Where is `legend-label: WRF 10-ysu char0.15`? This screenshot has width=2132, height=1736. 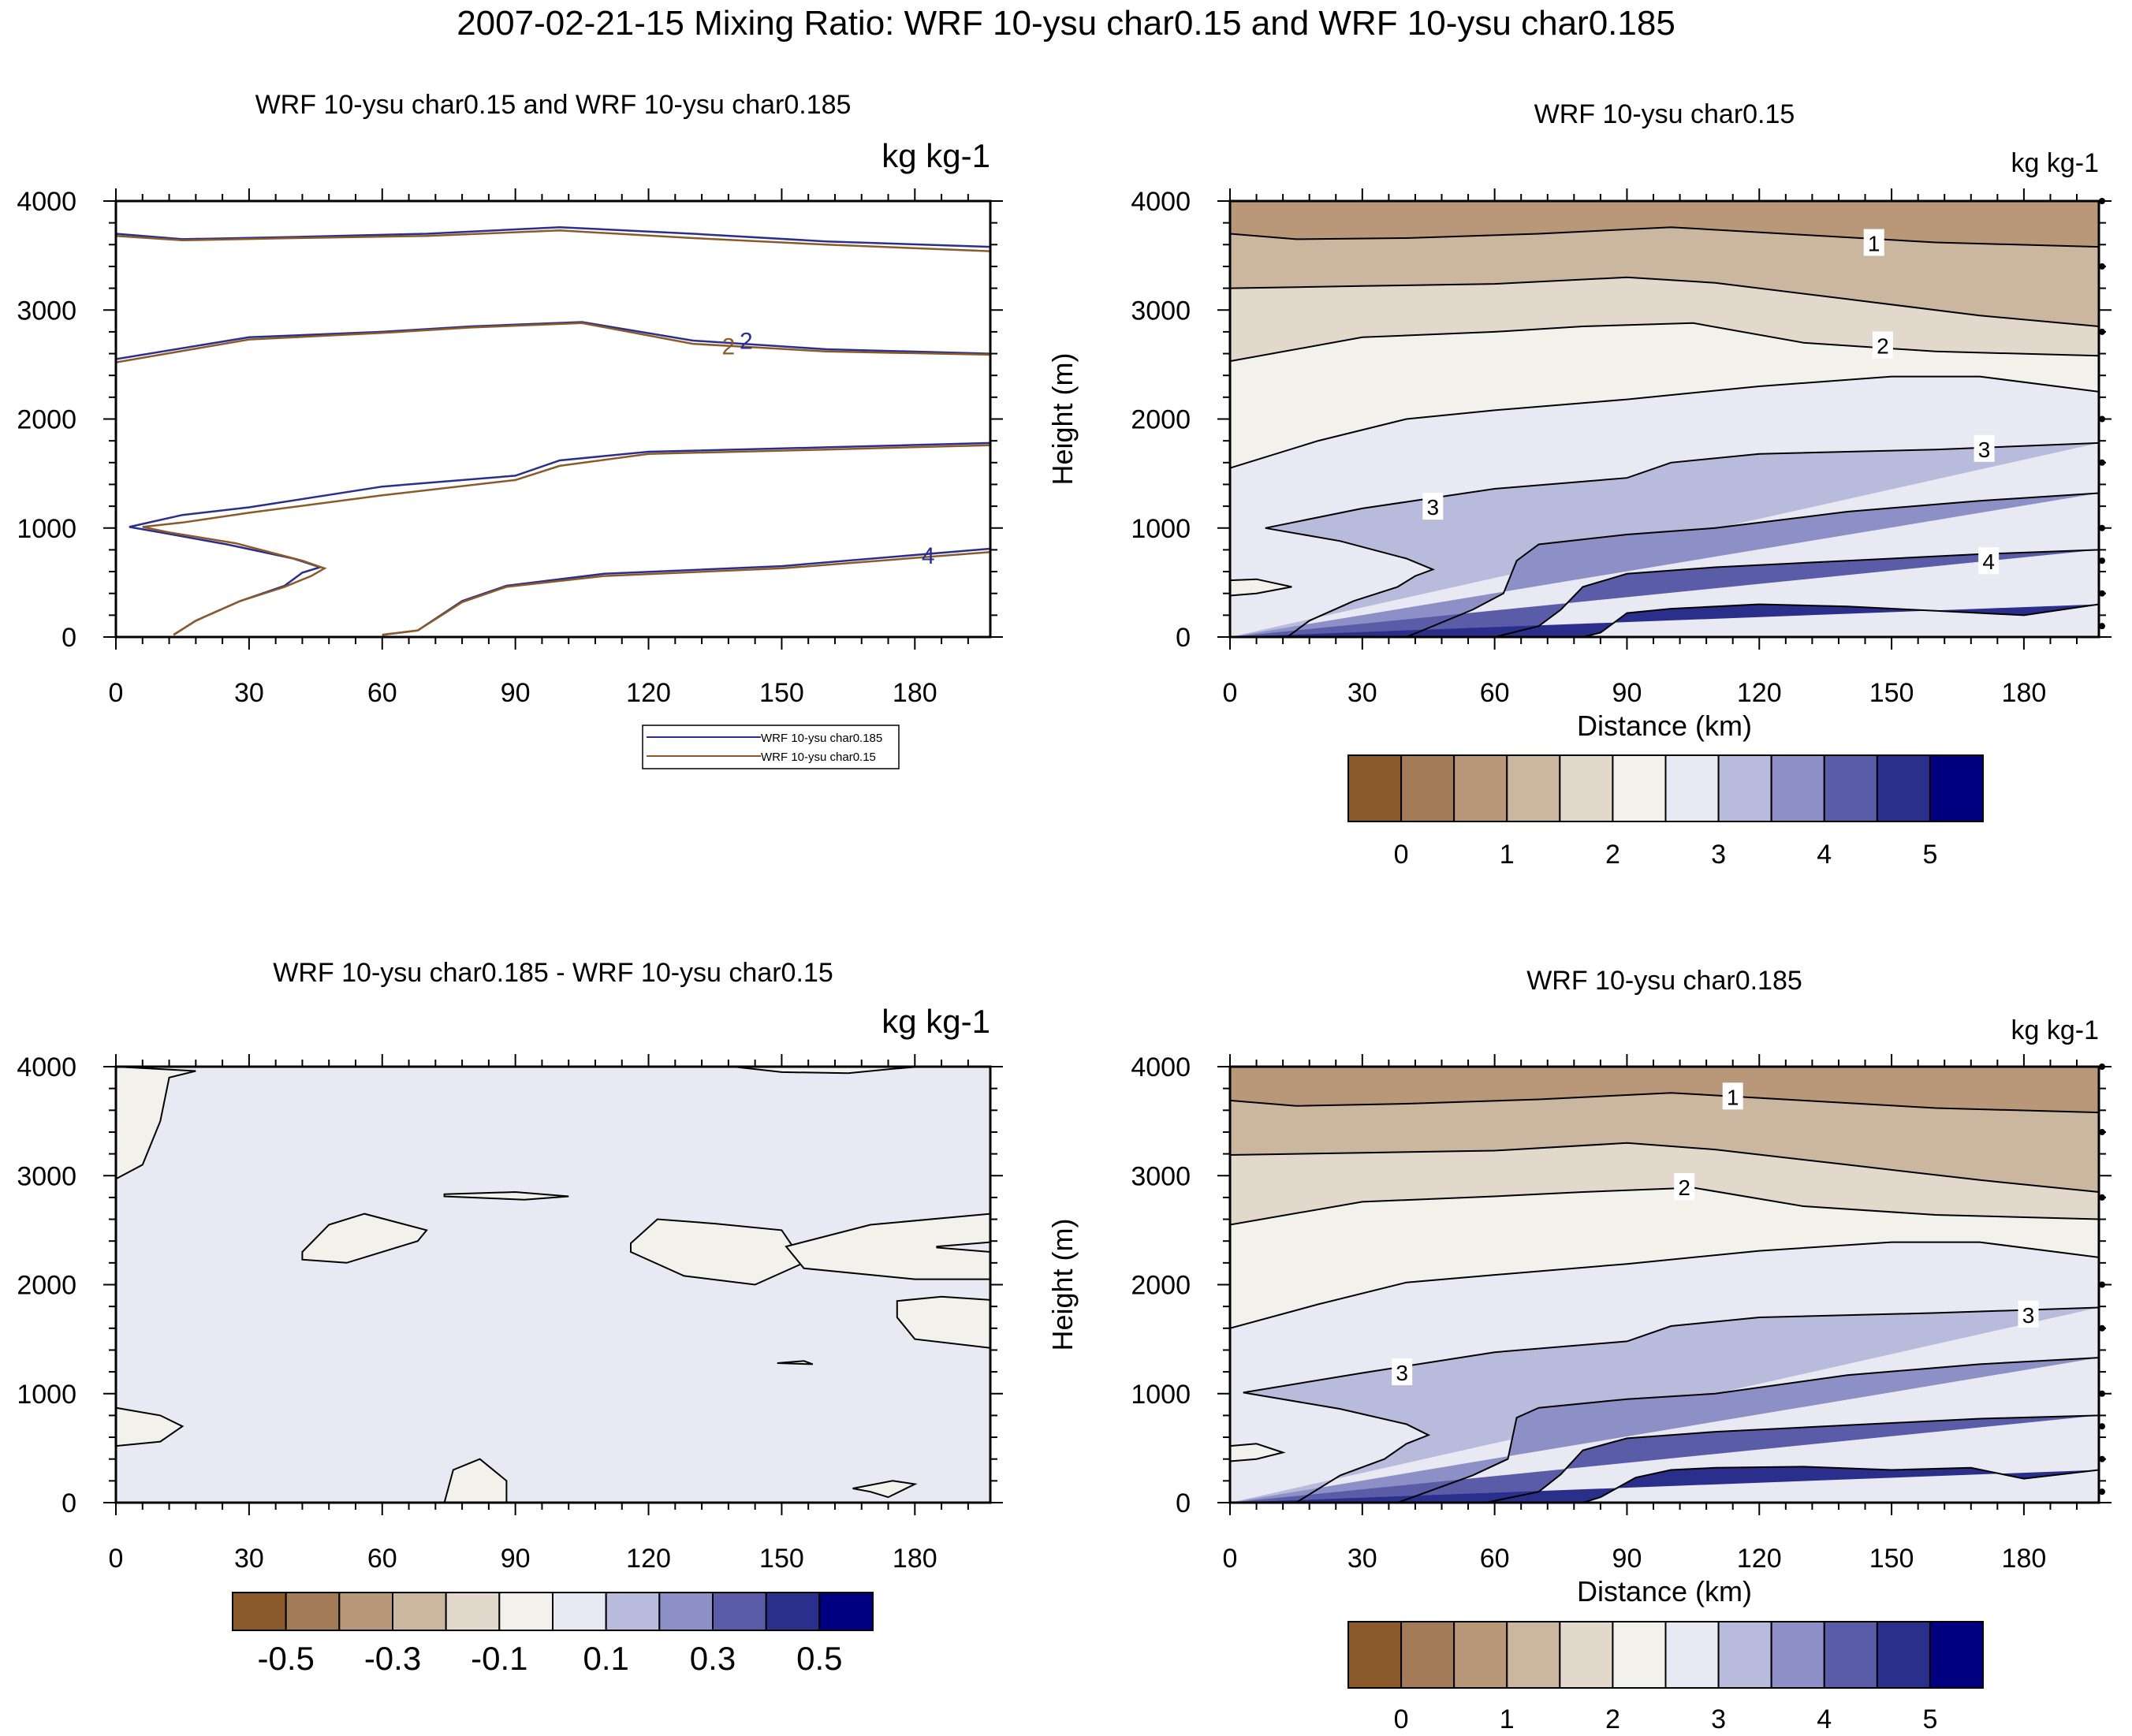 legend-label: WRF 10-ysu char0.15 is located at coordinates (818, 757).